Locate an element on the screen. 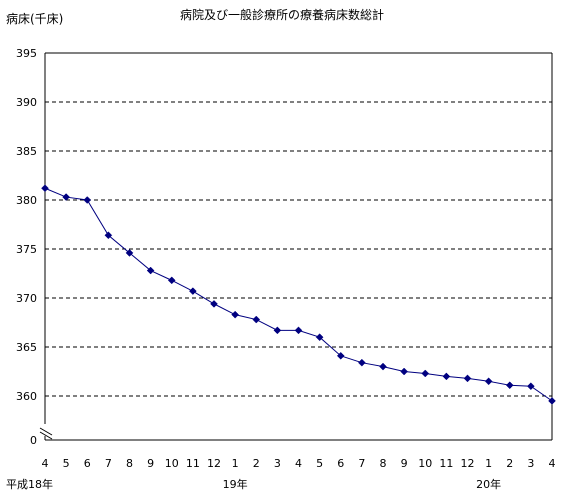 This screenshot has height=498, width=567. y-tick-label: 375 is located at coordinates (26, 249).